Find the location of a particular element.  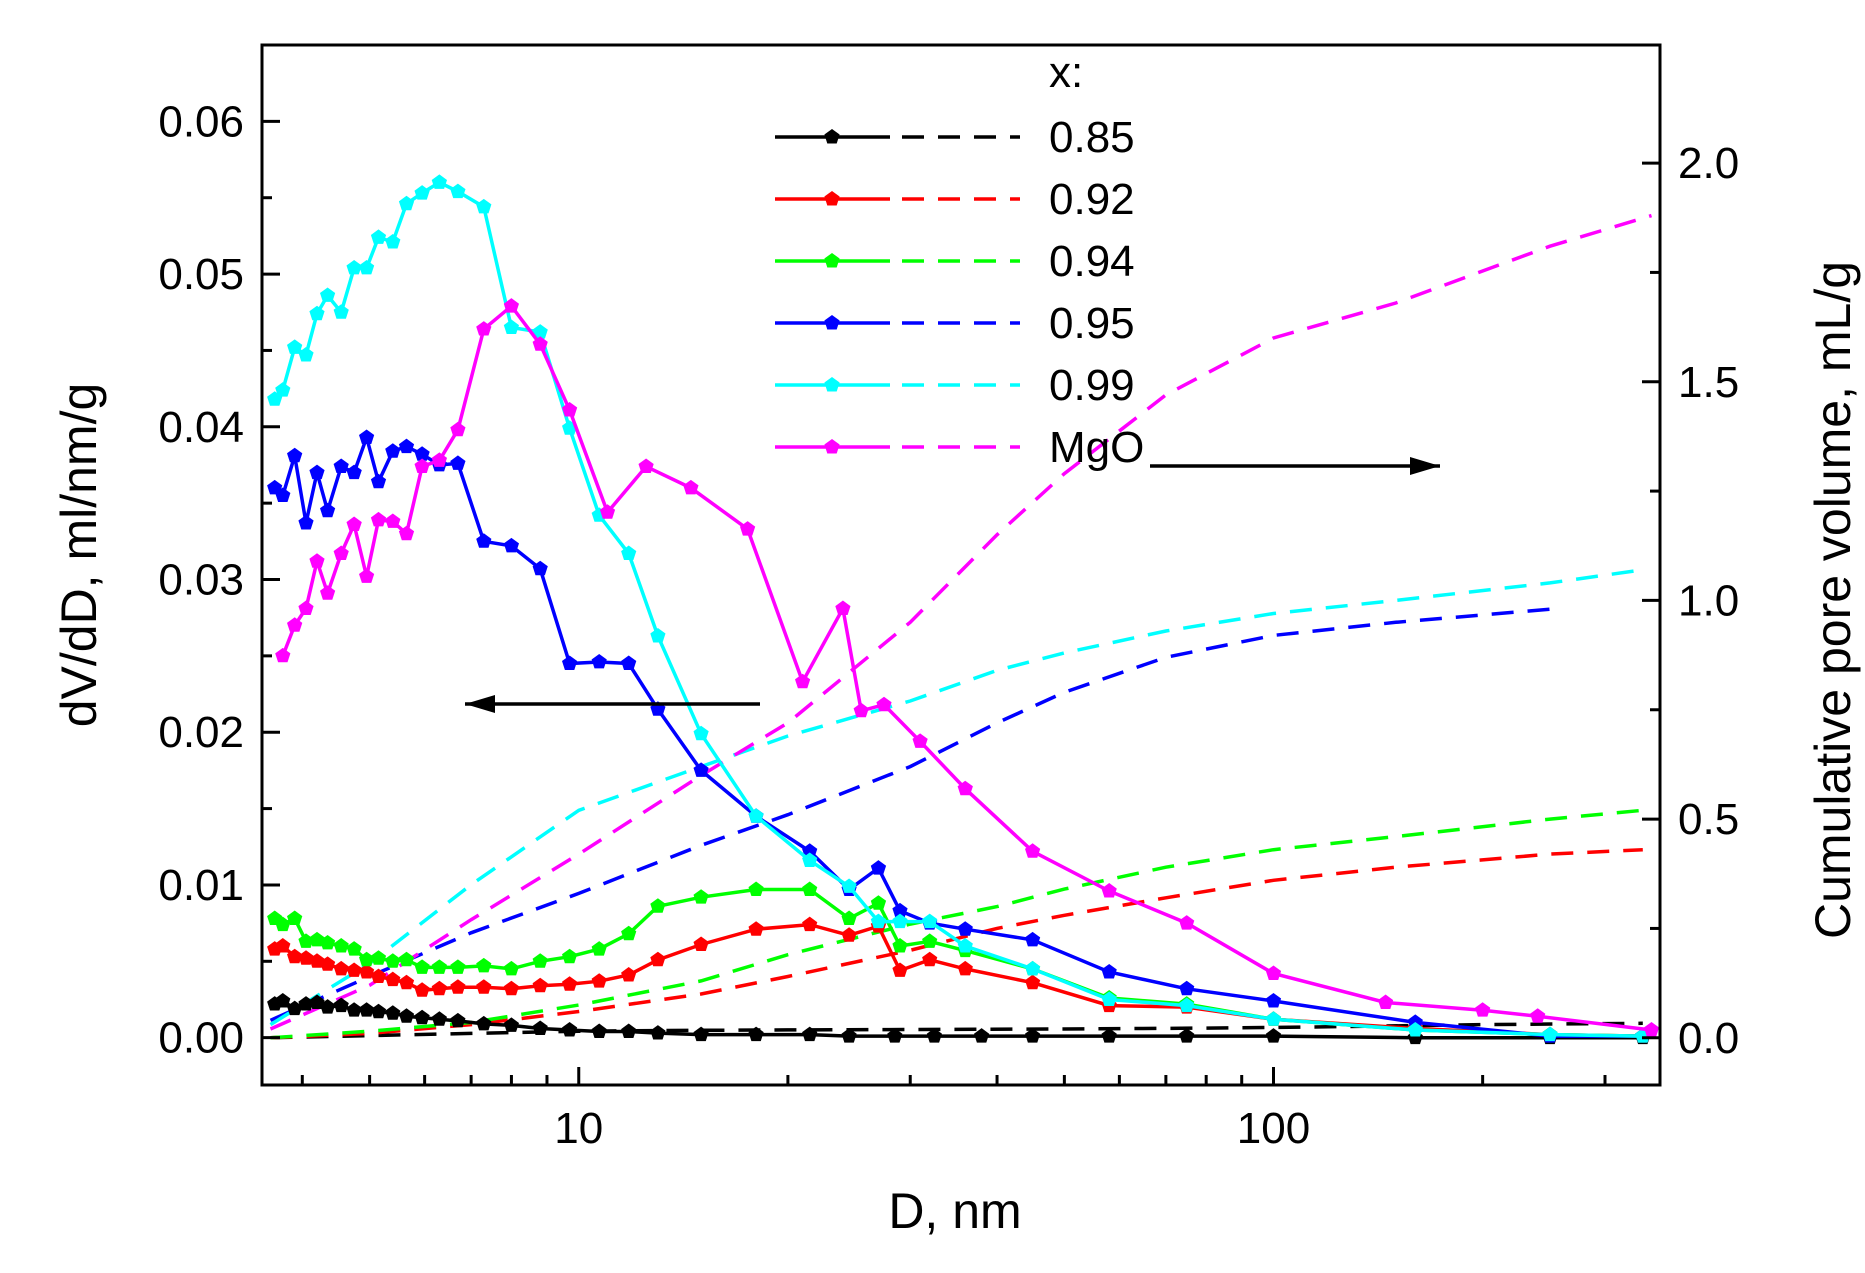

legend-label-0-94: 0.94 is located at coordinates (1092, 261).